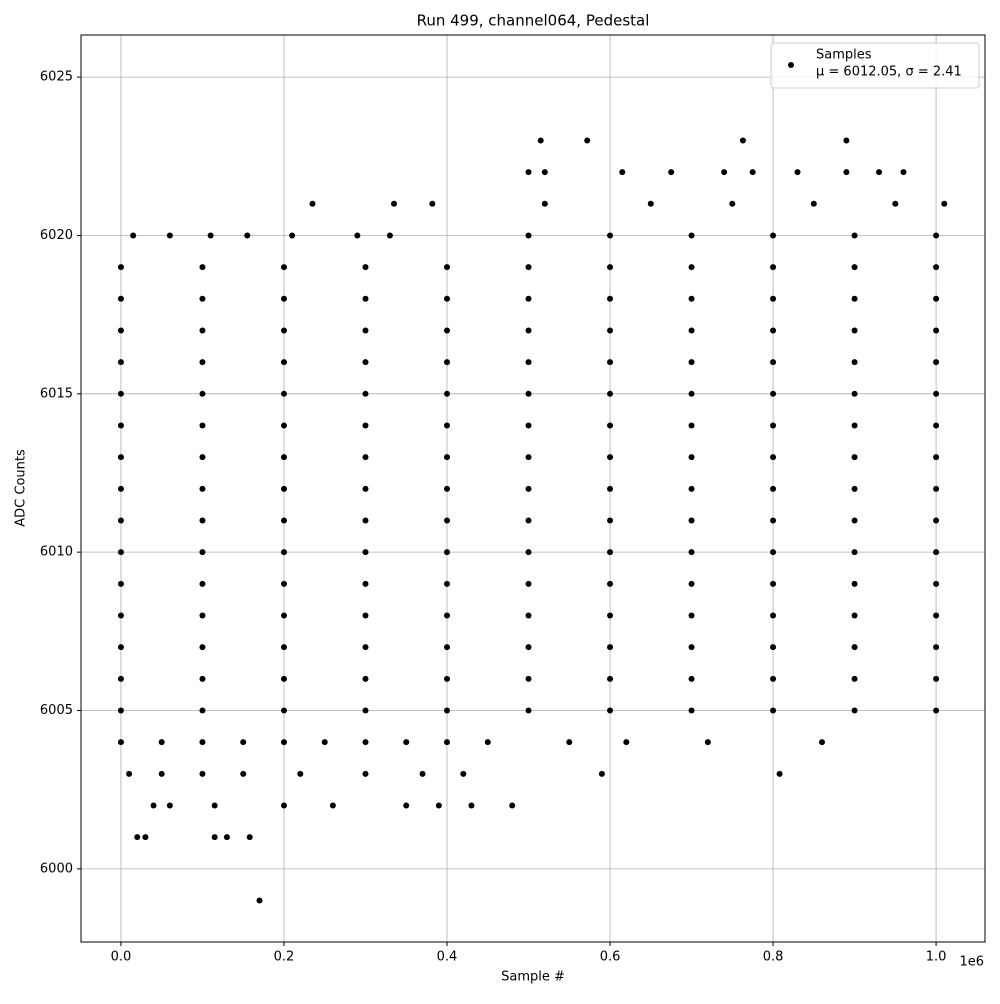  Describe the element at coordinates (56, 868) in the screenshot. I see `y-tick-label: 6000` at that location.